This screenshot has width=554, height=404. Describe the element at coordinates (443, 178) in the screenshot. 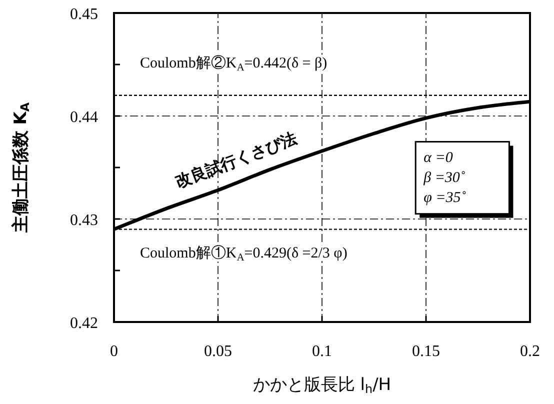

I see `annotation: β =30˚` at that location.